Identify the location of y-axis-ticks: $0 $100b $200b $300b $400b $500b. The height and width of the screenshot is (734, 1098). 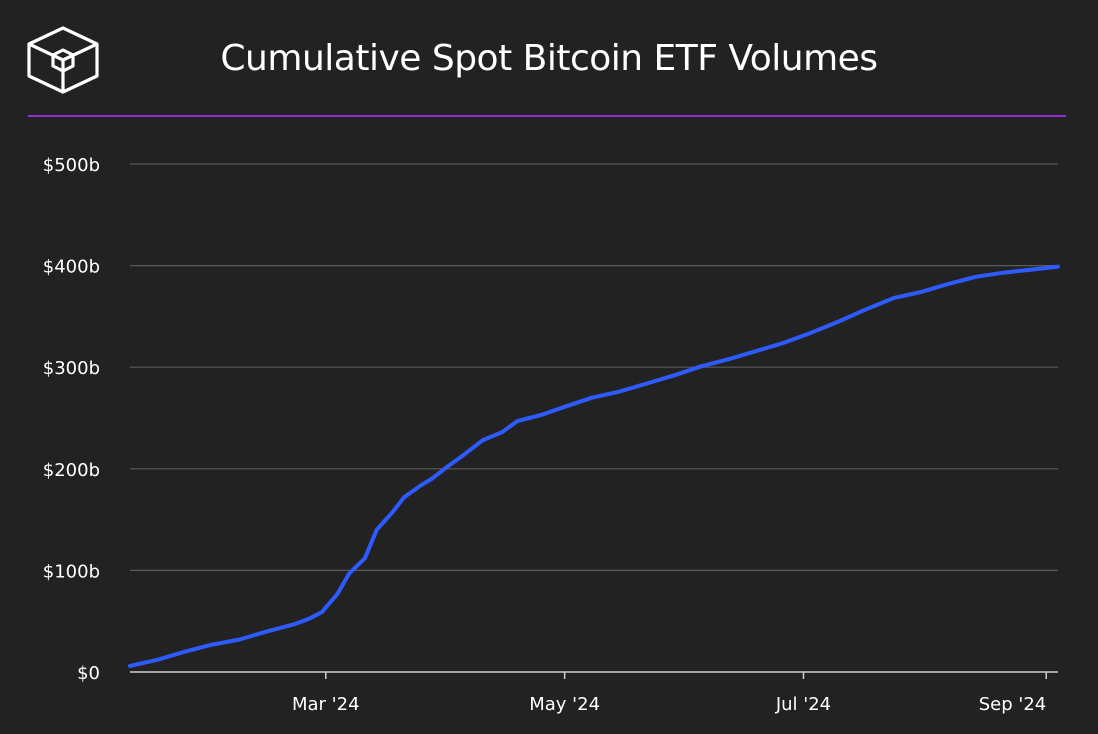
(71, 419).